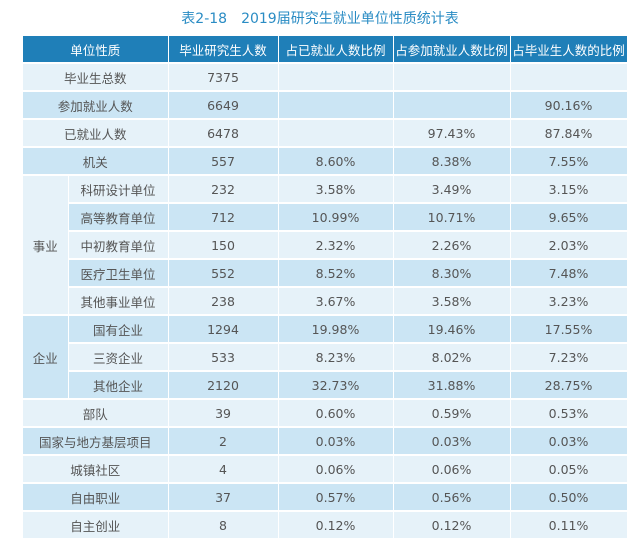 The width and height of the screenshot is (640, 540). I want to click on pct-participating-cell: 8.02%, so click(452, 357).